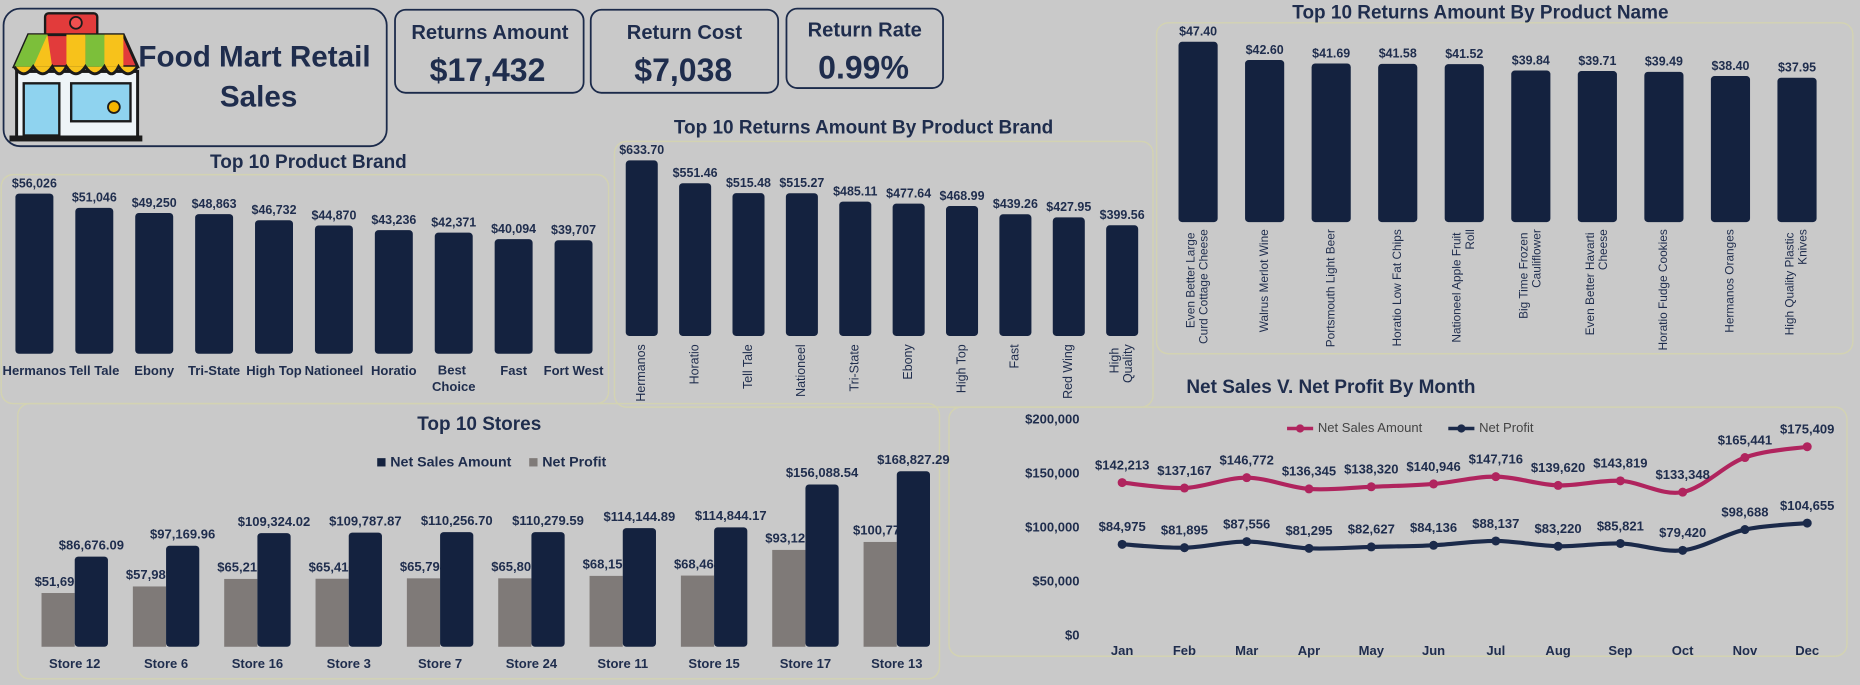 This screenshot has height=685, width=1860. I want to click on kpi-value: 0.99%, so click(863, 68).